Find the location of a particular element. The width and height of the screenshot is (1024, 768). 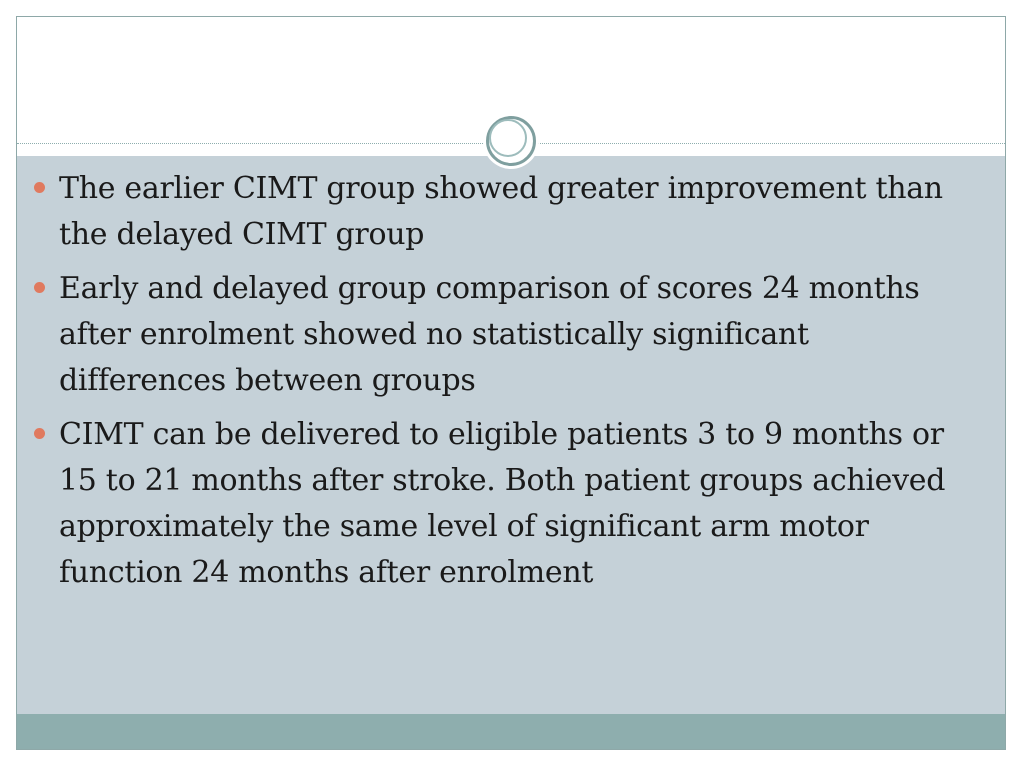

ring-inner is located at coordinates (508, 138).